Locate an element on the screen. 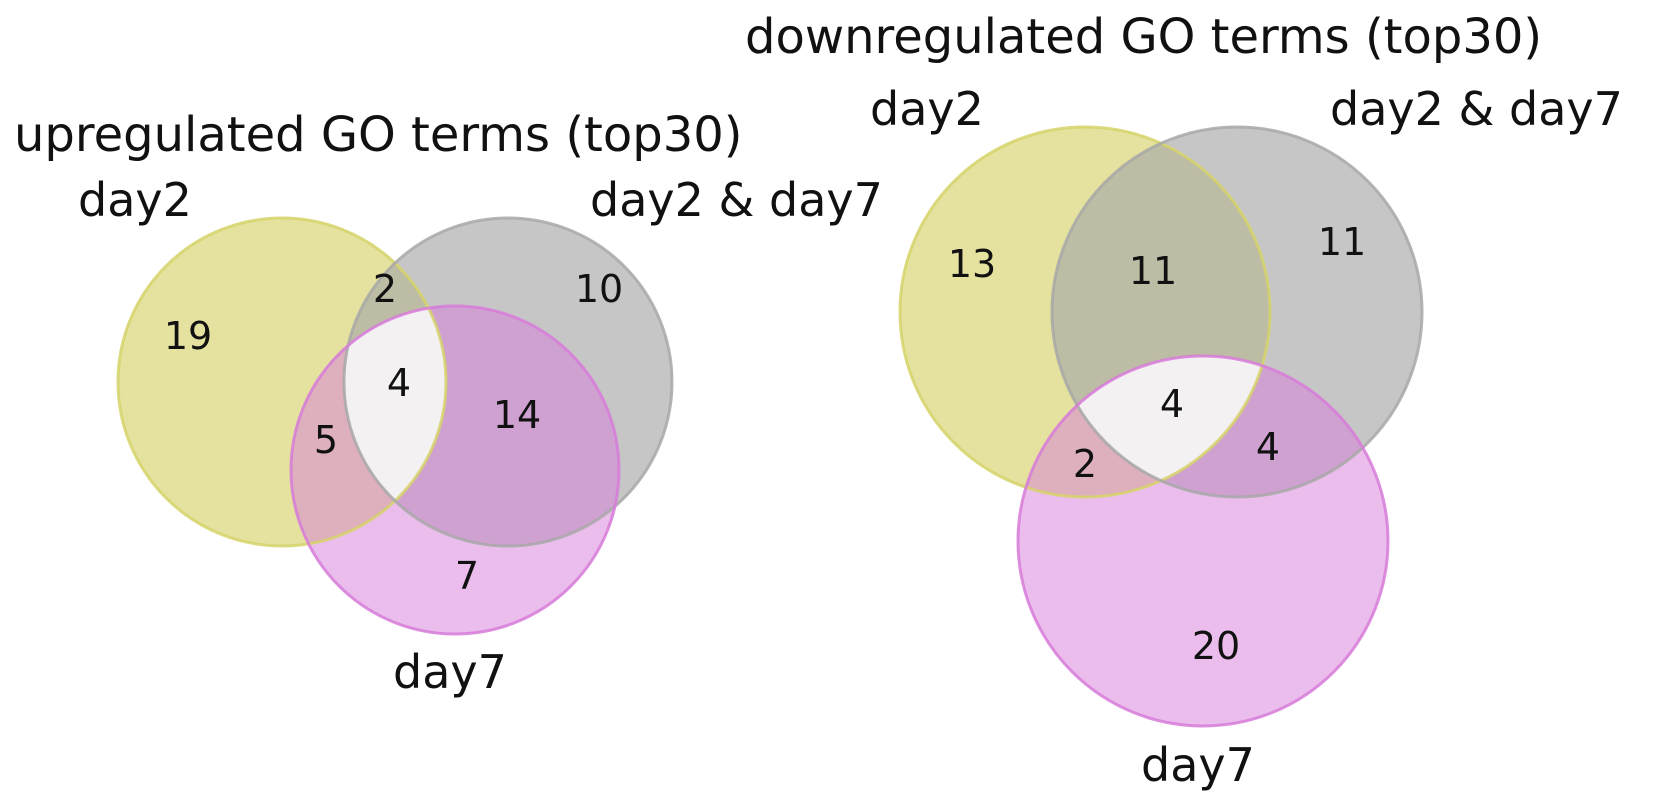 This screenshot has height=804, width=1656. count-day2-and-day7-x-day7: 14 is located at coordinates (517, 415).